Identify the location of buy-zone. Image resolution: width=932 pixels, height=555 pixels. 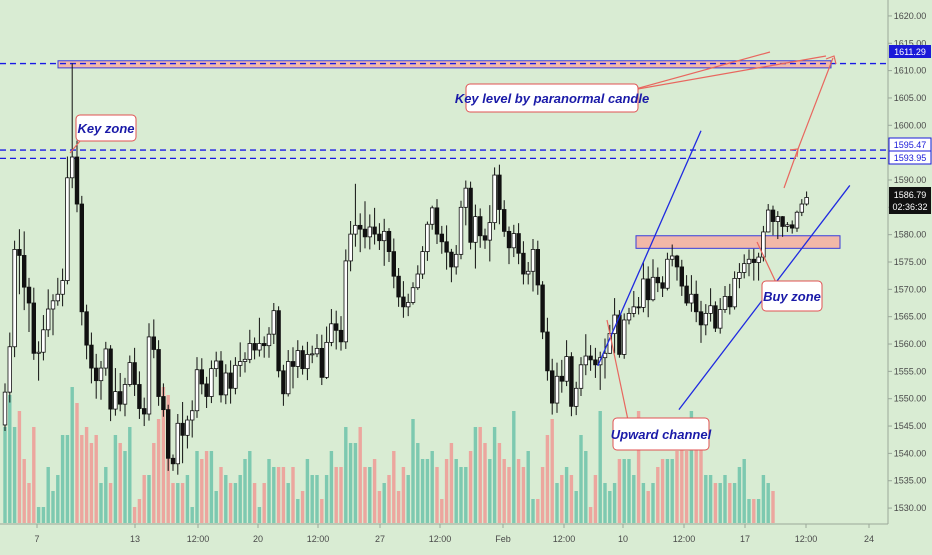
(738, 242).